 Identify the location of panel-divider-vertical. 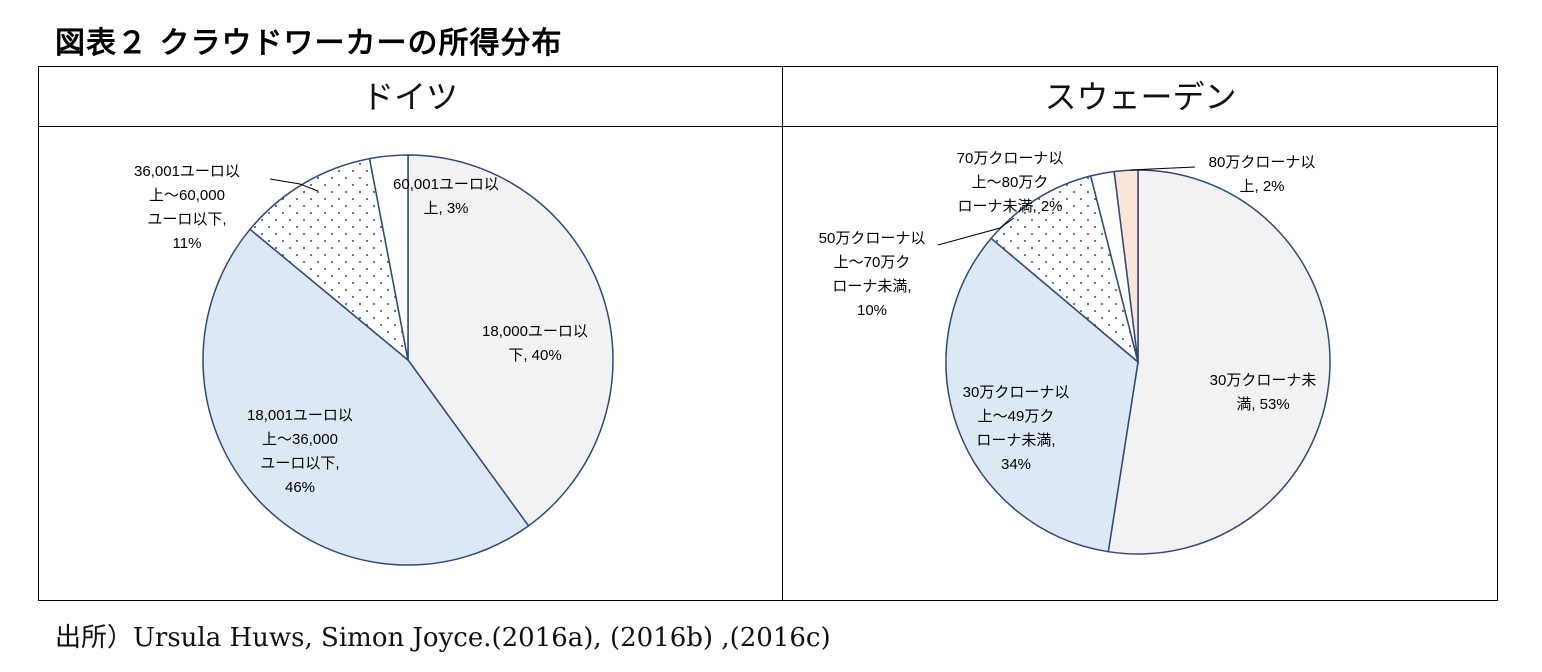
(782, 333).